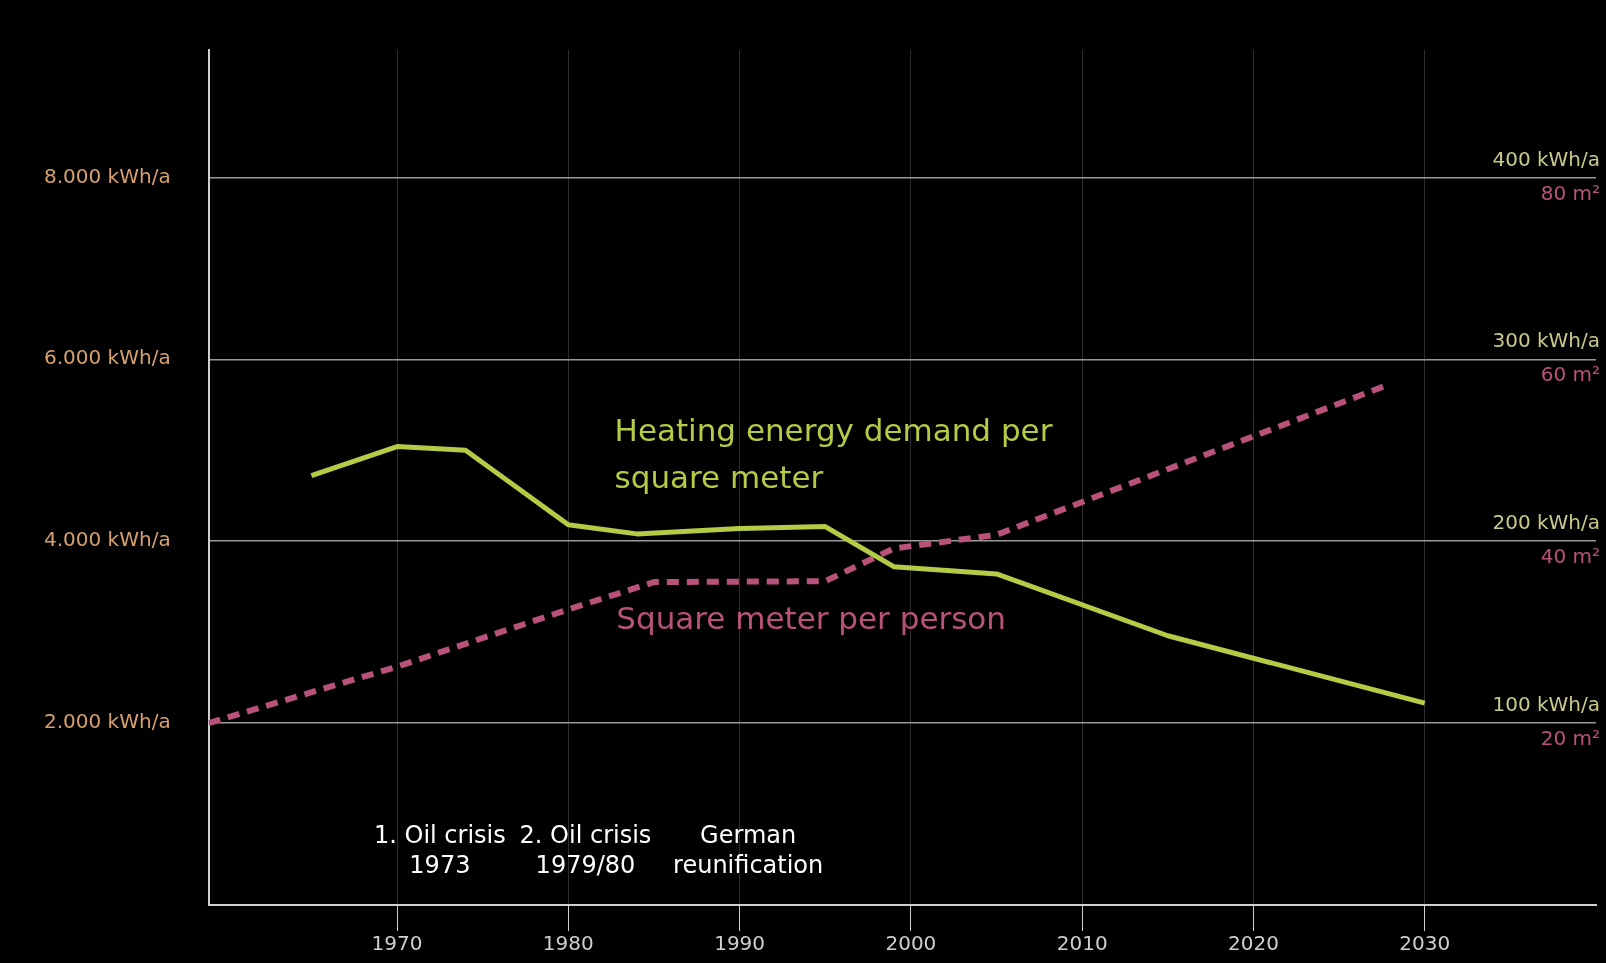 Image resolution: width=1606 pixels, height=963 pixels. What do you see at coordinates (1253, 943) in the screenshot?
I see `x-tick-label: 2020` at bounding box center [1253, 943].